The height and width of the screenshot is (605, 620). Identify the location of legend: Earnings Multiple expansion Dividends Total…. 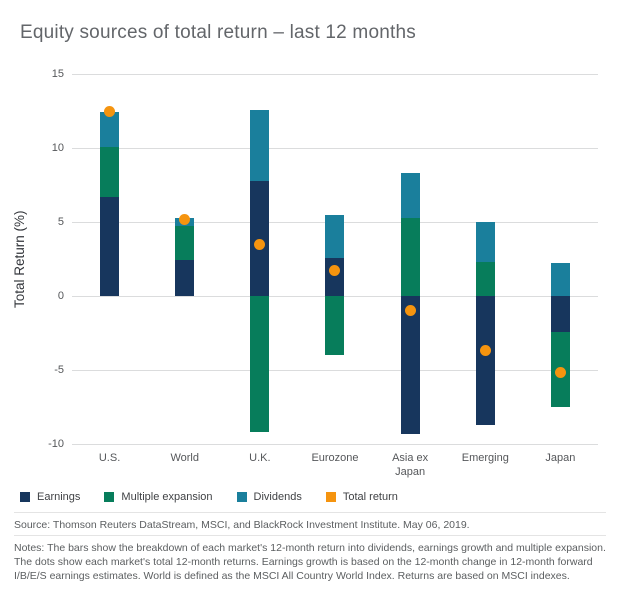
(209, 497).